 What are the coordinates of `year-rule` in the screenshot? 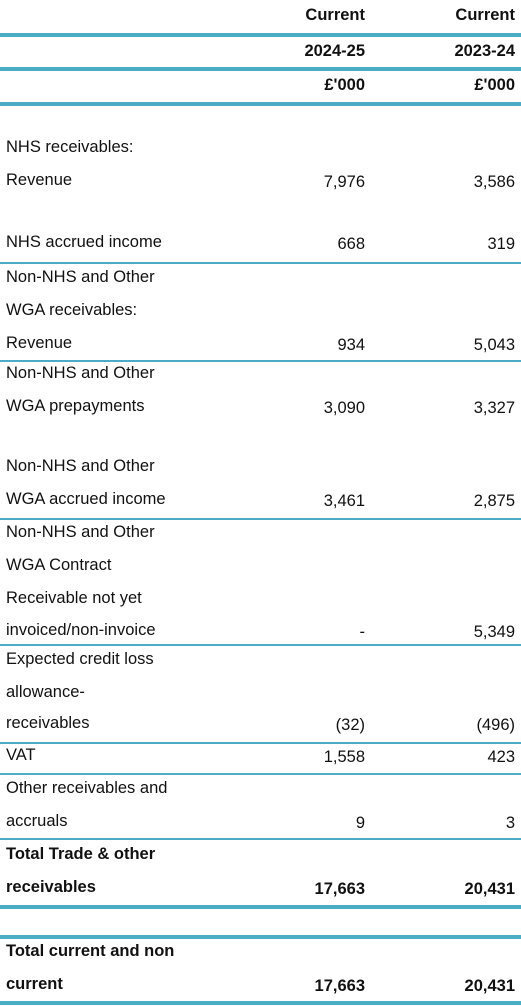 It's located at (260, 69).